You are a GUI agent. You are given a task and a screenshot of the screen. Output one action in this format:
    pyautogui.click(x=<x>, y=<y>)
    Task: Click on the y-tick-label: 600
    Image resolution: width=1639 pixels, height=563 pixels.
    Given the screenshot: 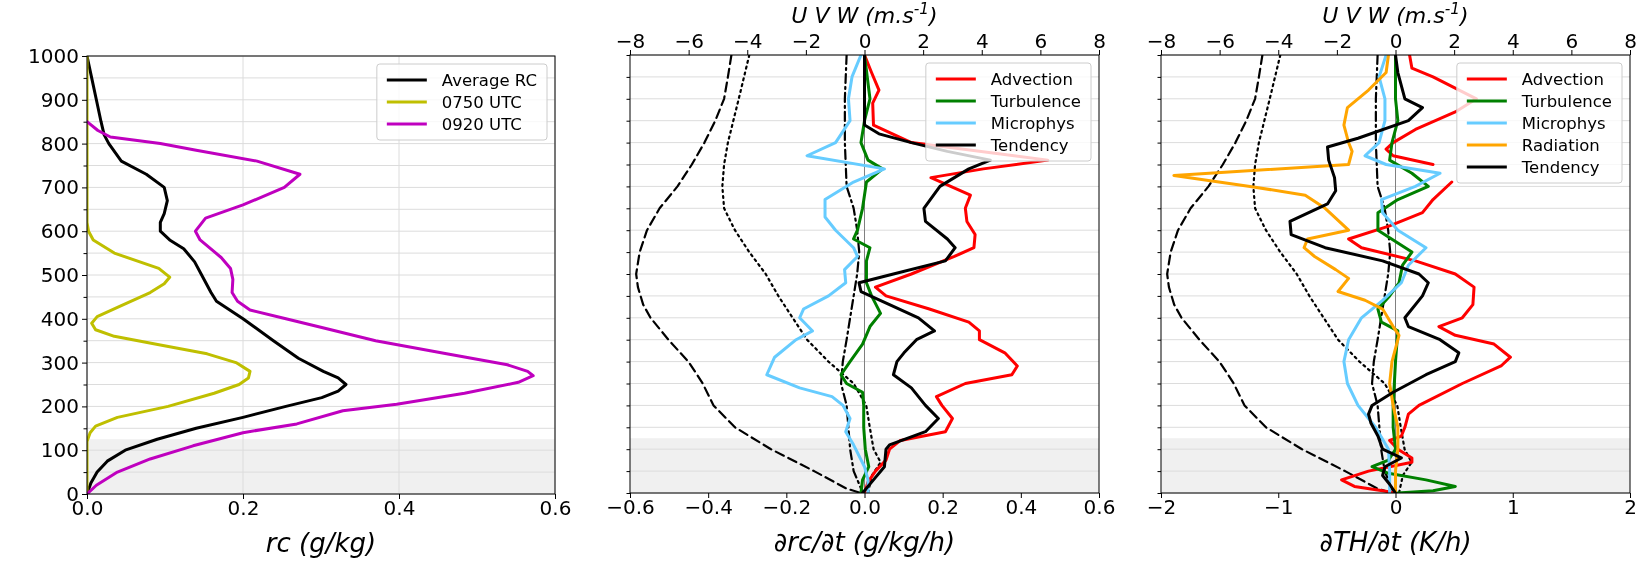 What is the action you would take?
    pyautogui.click(x=59, y=231)
    